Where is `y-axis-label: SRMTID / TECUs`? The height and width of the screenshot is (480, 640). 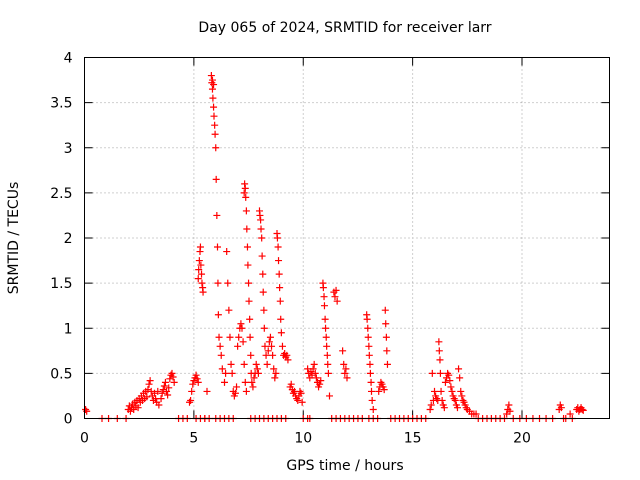 y-axis-label: SRMTID / TECUs is located at coordinates (14, 238).